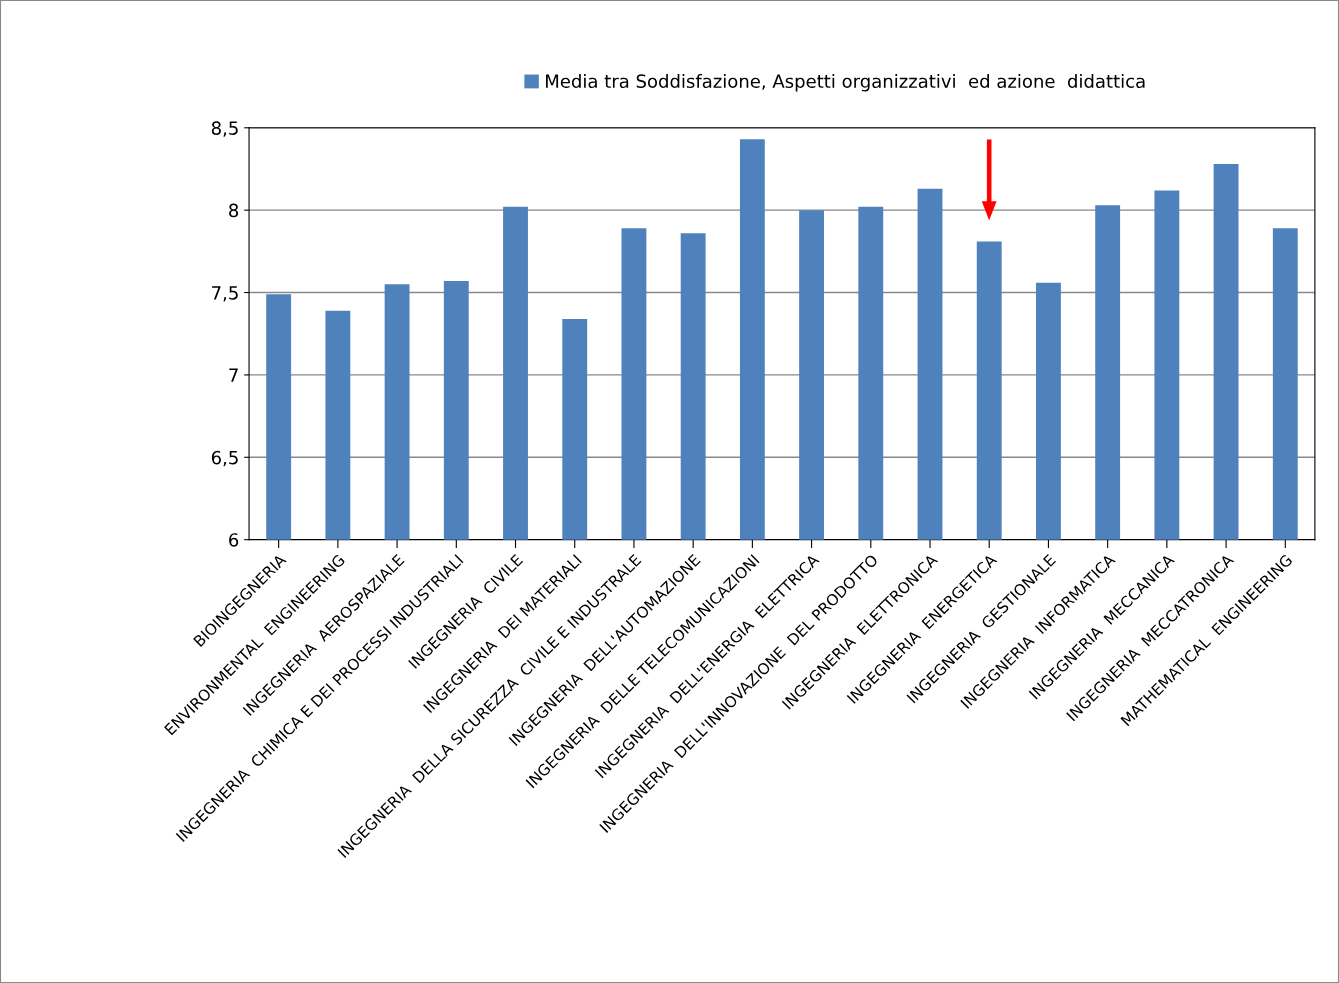  I want to click on y-tick-label: 6,5, so click(224, 458).